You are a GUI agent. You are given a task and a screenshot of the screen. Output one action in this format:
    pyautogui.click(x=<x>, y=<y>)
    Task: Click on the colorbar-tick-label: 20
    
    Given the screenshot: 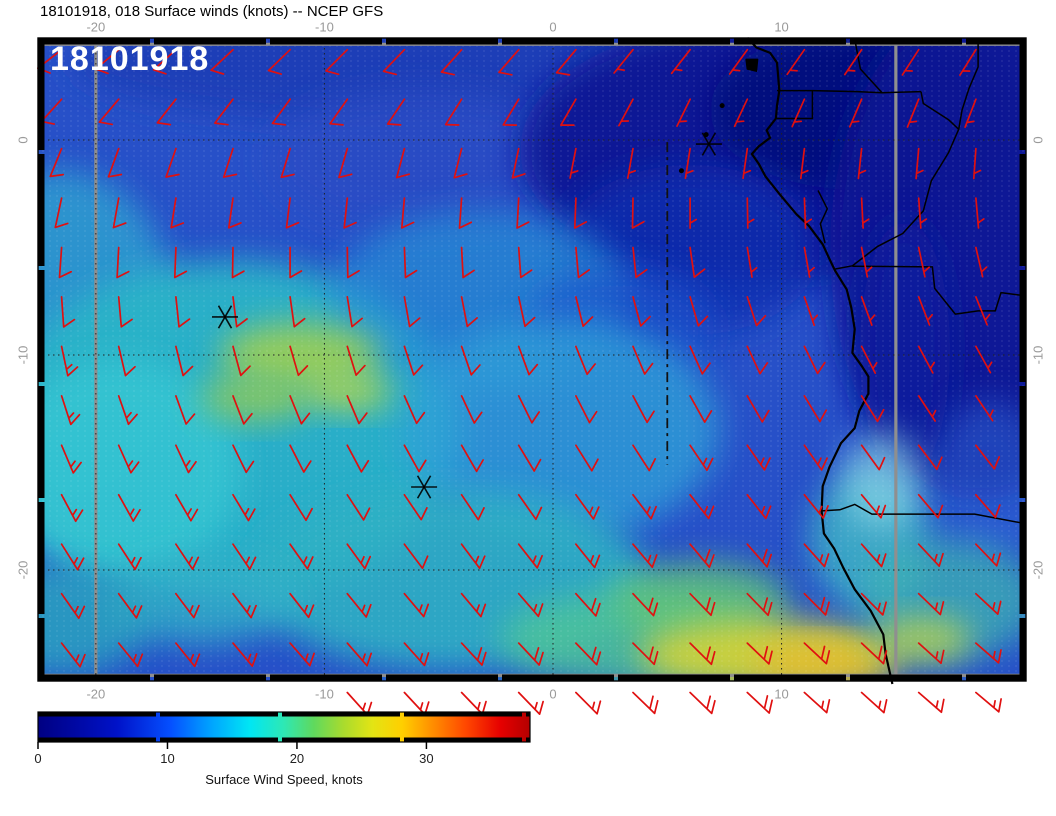 What is the action you would take?
    pyautogui.click(x=297, y=758)
    